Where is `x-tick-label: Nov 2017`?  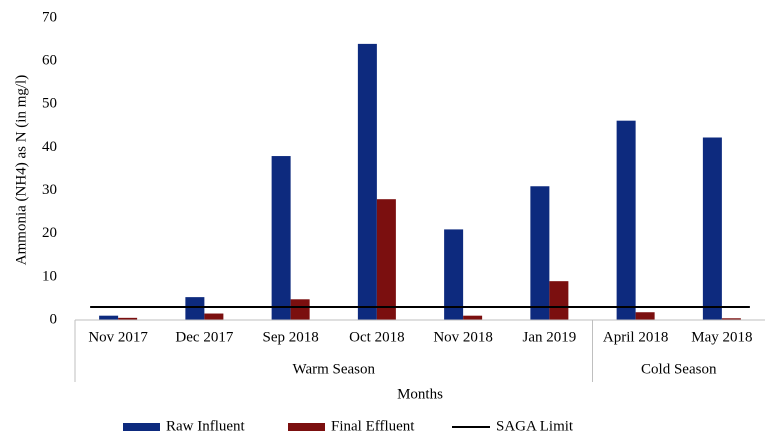
x-tick-label: Nov 2017 is located at coordinates (118, 337).